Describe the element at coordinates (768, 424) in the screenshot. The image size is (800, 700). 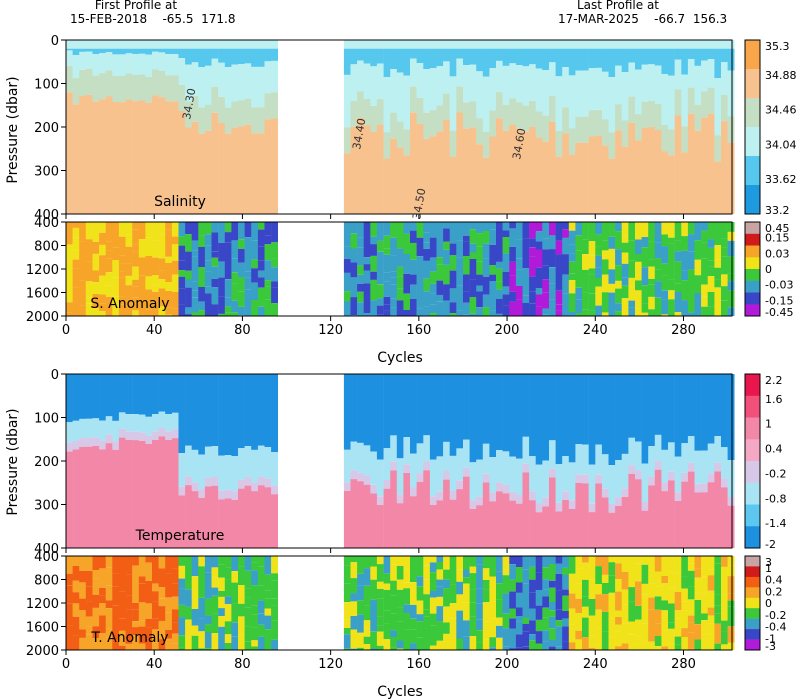
I see `colorbar-label: 1` at that location.